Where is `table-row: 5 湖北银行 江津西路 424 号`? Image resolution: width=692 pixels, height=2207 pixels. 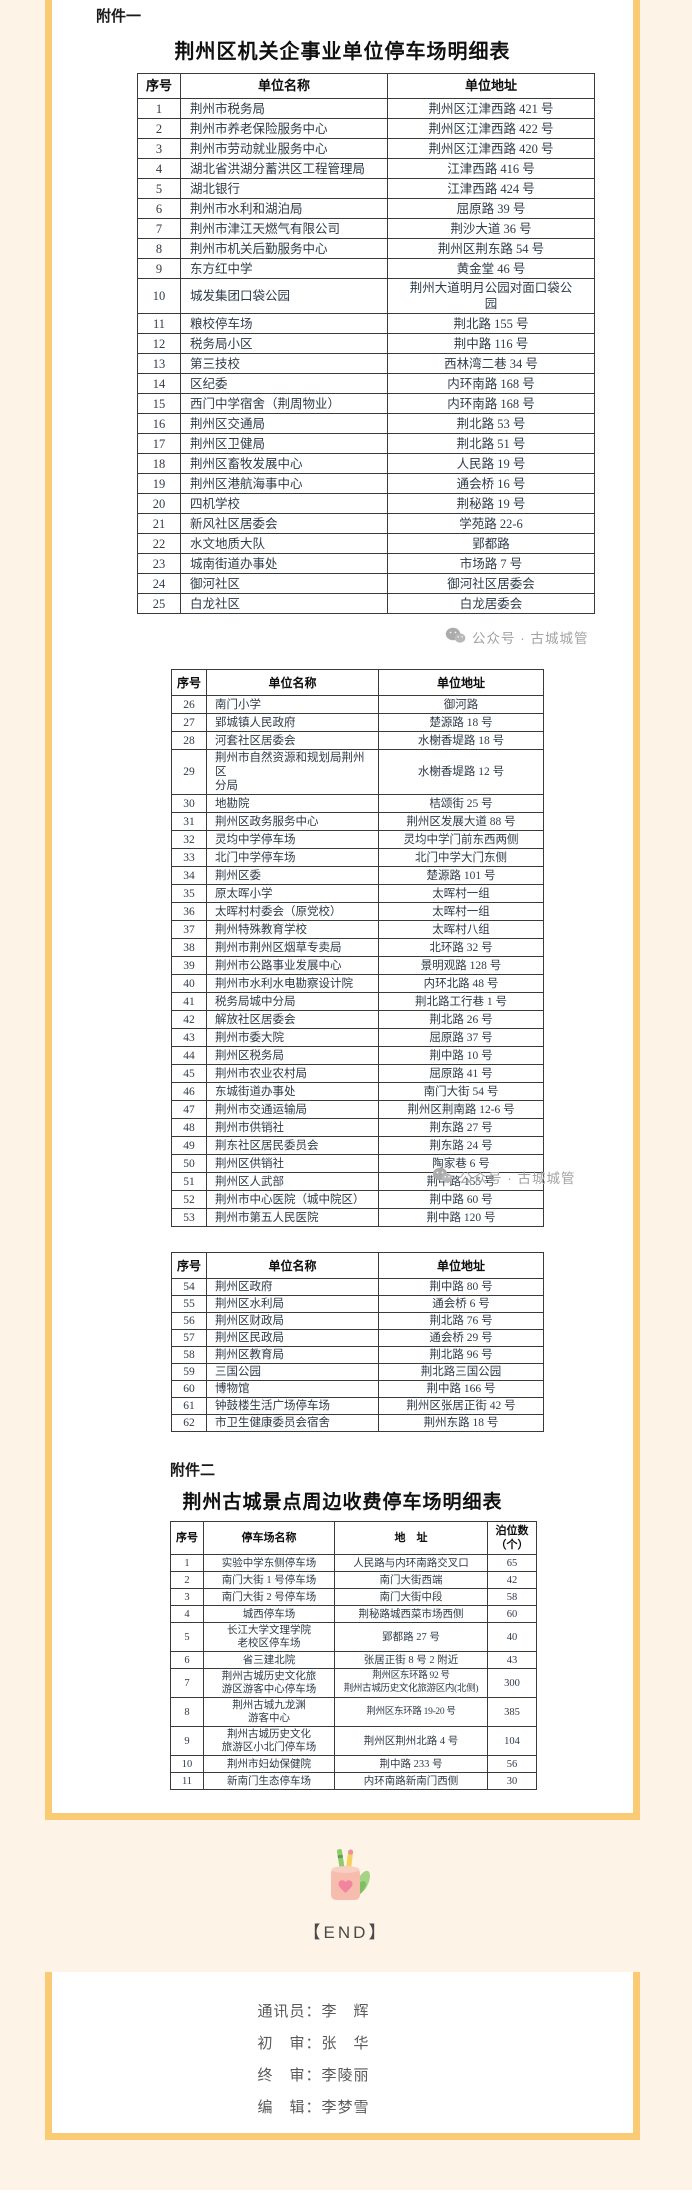
table-row: 5 湖北银行 江津西路 424 号 is located at coordinates (366, 188).